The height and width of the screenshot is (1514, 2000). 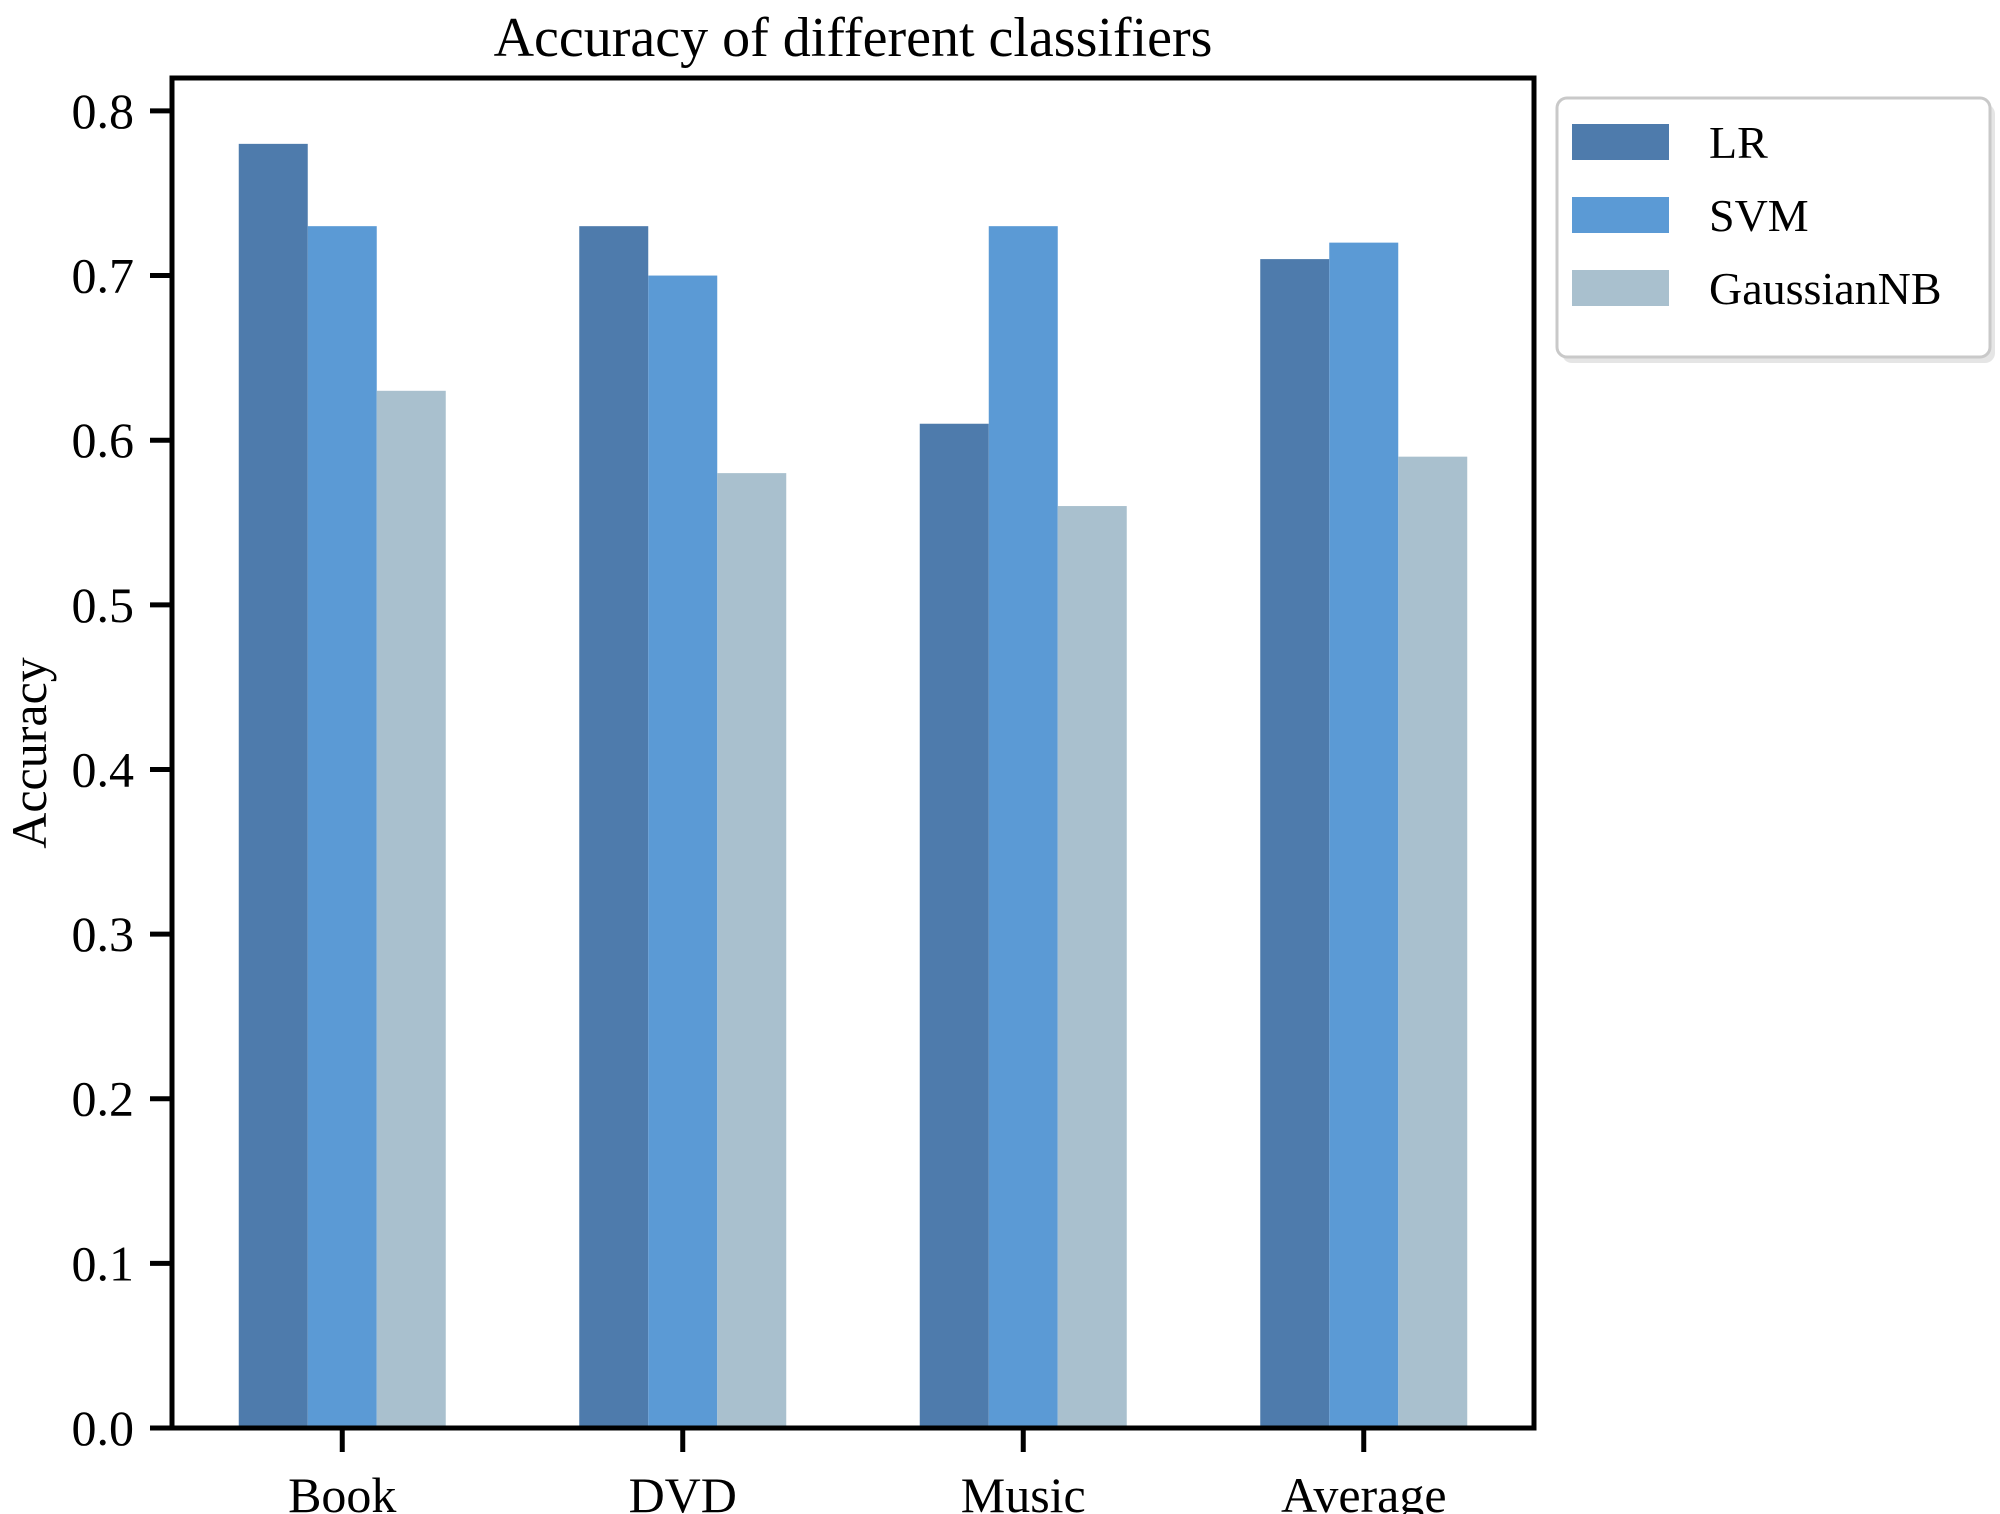 What do you see at coordinates (1364, 1490) in the screenshot?
I see `x-tick-label-average: Average` at bounding box center [1364, 1490].